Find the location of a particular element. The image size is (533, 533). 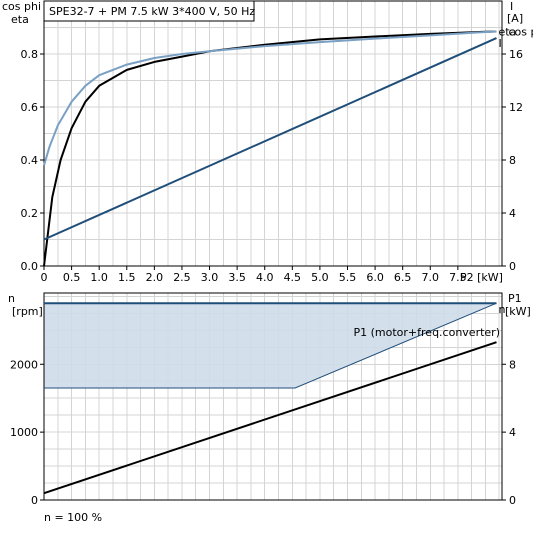

chart-title: SPE32-7 + PM 7.5 kW 3*400 V, 50 Hz is located at coordinates (152, 11).